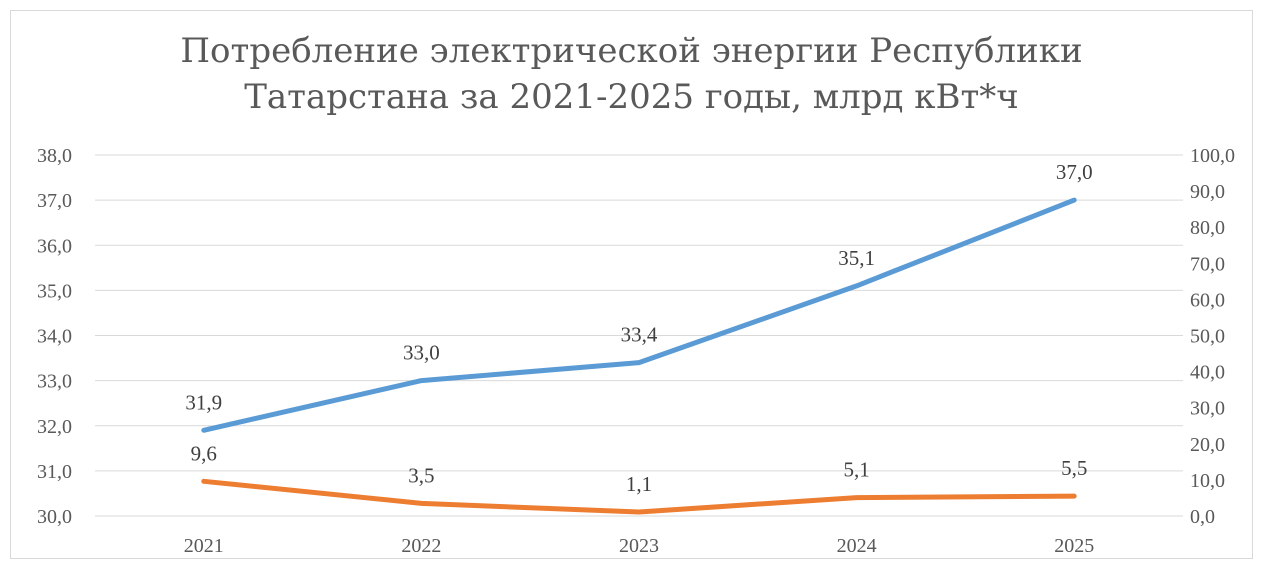 Image resolution: width=1263 pixels, height=569 pixels. I want to click on y-right-tick-label: 30,0, so click(1207, 409).